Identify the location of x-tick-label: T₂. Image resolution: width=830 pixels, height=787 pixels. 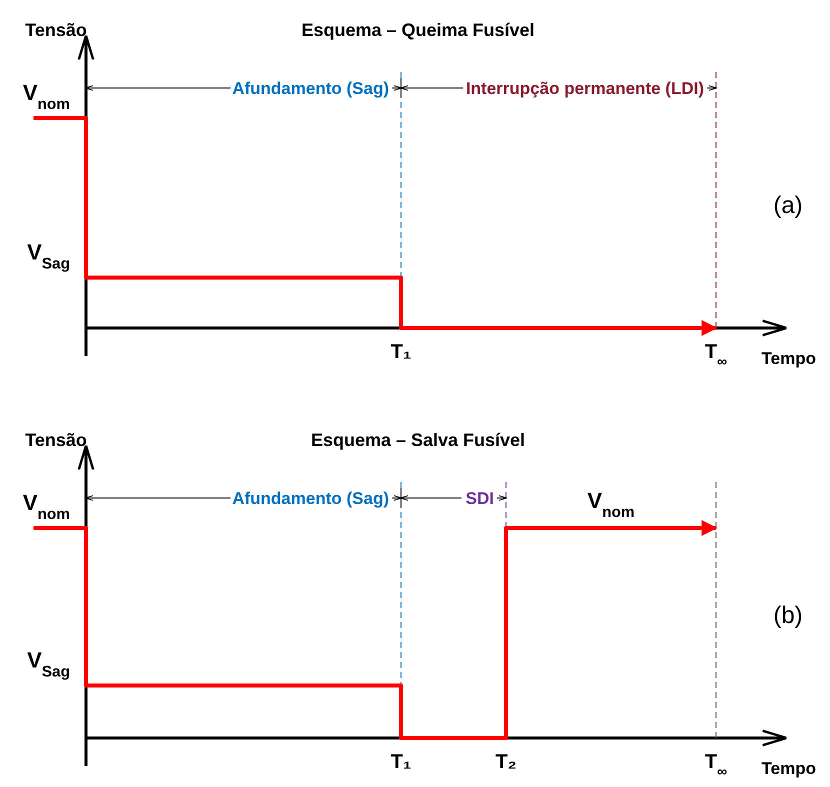
(506, 762).